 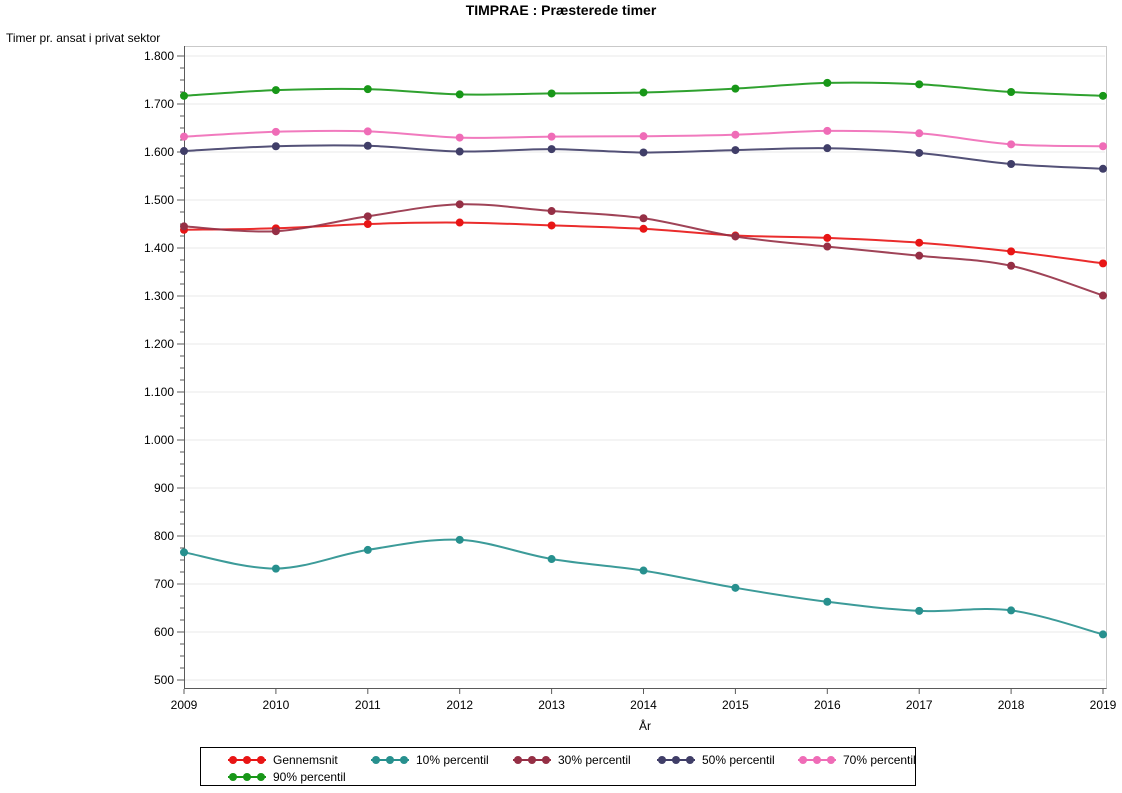 What do you see at coordinates (643, 705) in the screenshot?
I see `x-tick-label: 2014` at bounding box center [643, 705].